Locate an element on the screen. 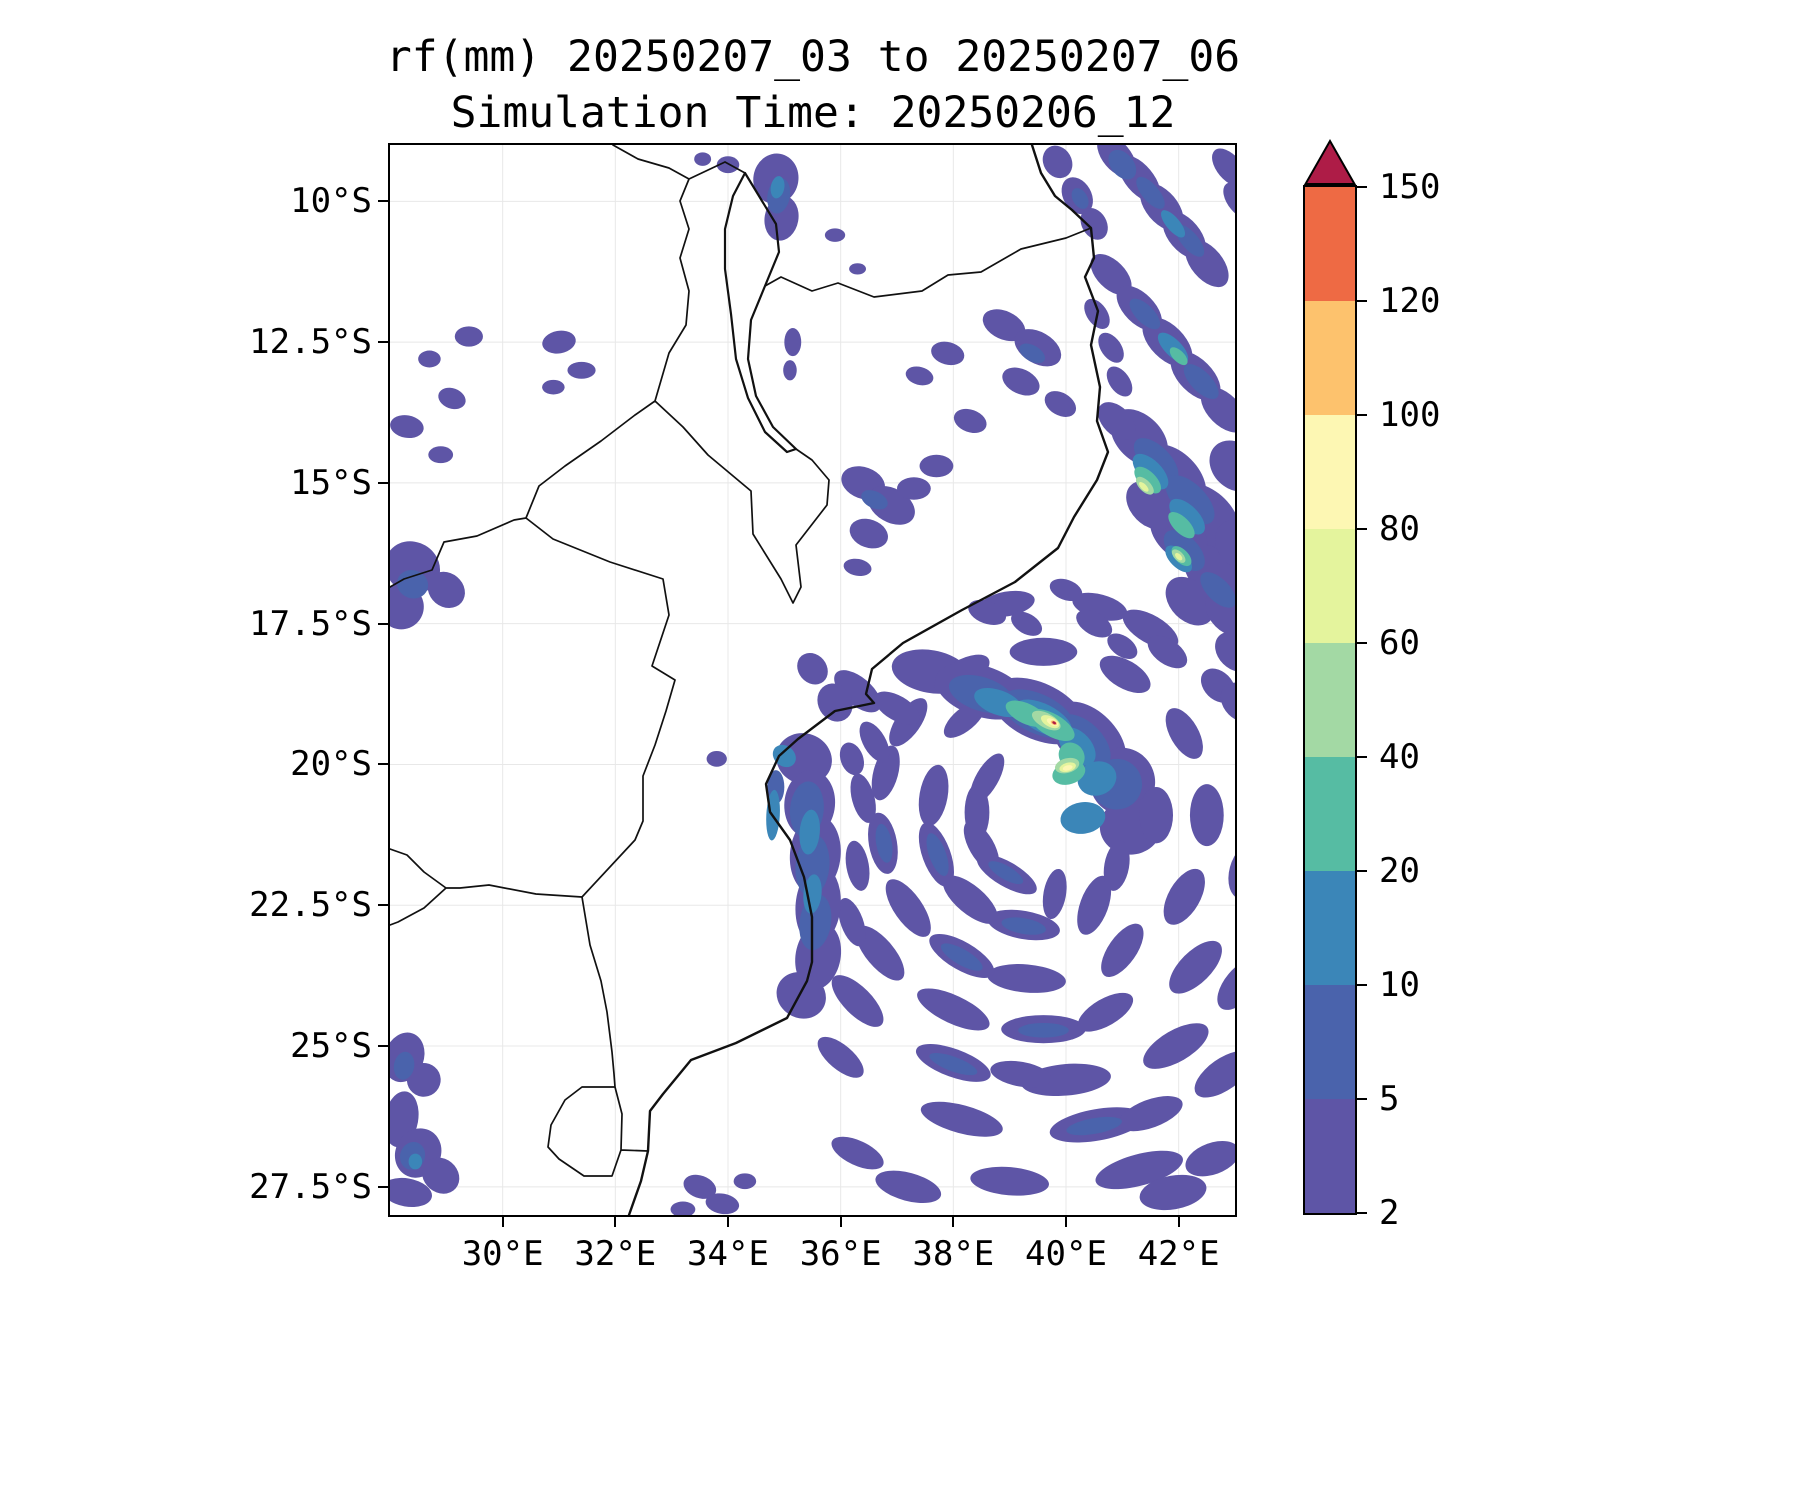 The image size is (1800, 1500). colorbar-tick-label: 40 is located at coordinates (1399, 757).